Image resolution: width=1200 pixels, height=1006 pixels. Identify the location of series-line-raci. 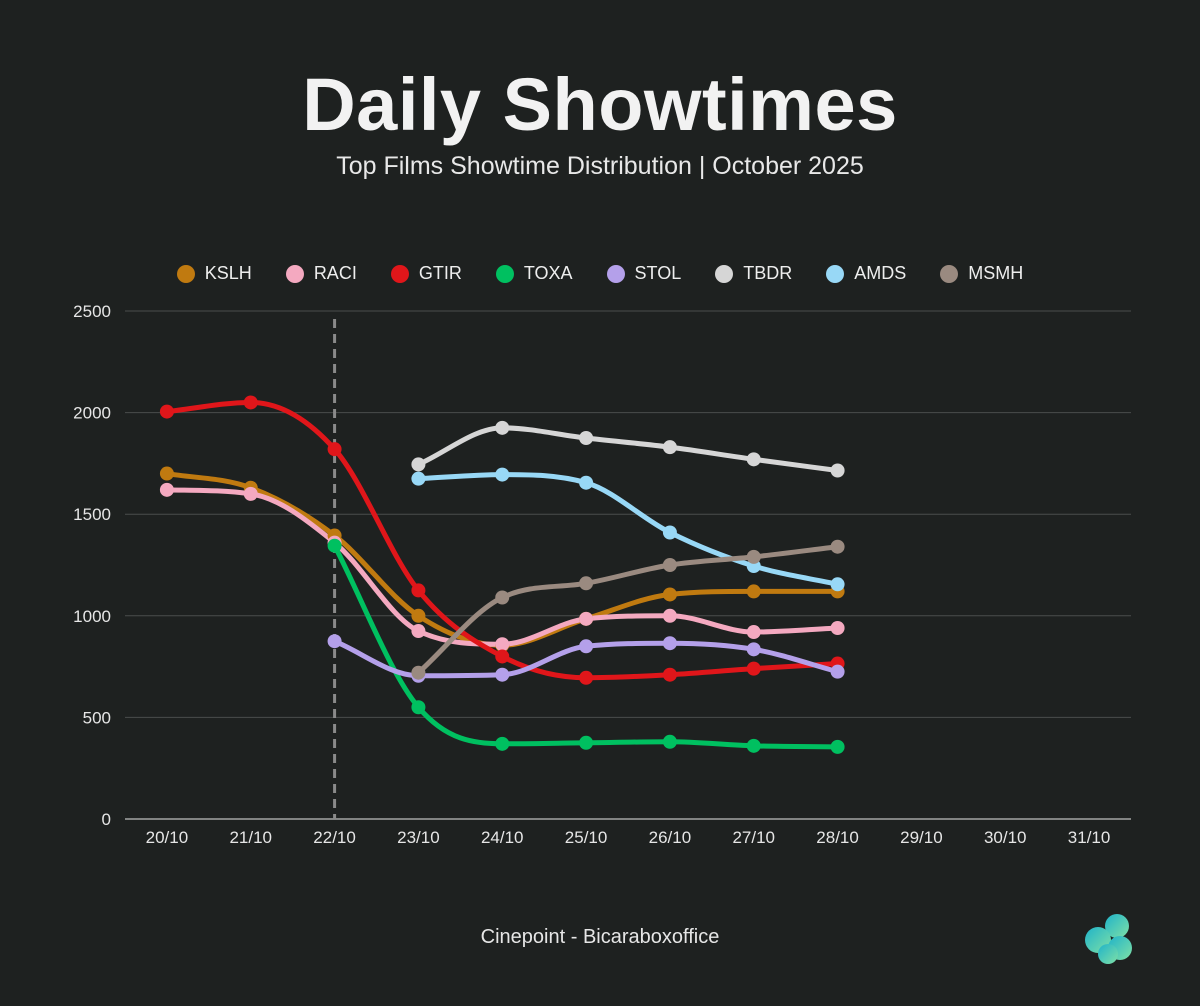
(502, 567).